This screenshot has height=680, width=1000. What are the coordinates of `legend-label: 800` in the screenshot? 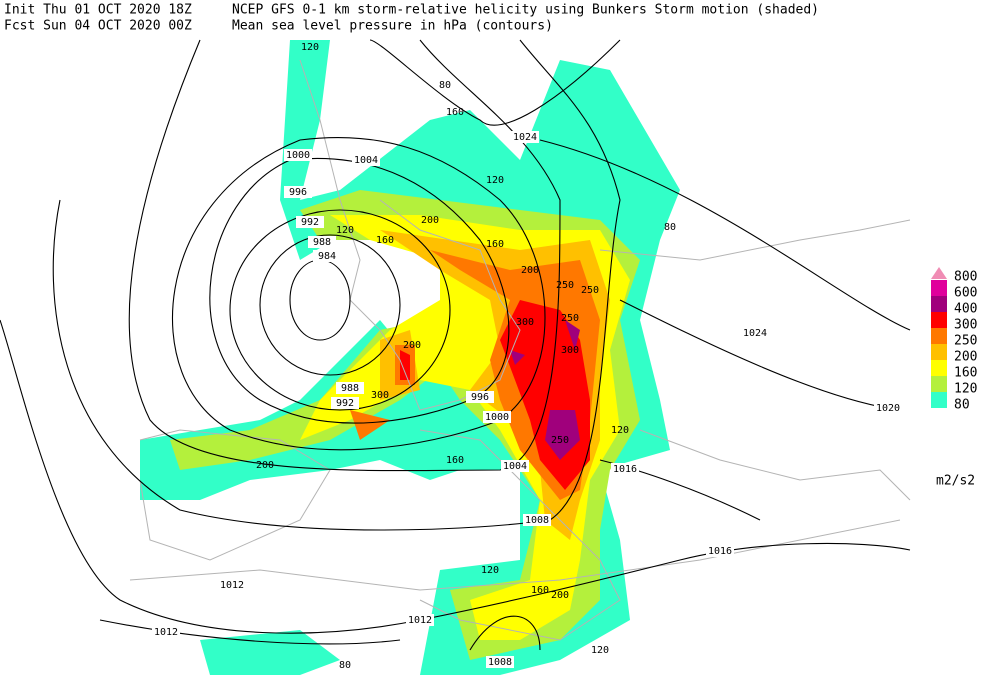 It's located at (965, 277).